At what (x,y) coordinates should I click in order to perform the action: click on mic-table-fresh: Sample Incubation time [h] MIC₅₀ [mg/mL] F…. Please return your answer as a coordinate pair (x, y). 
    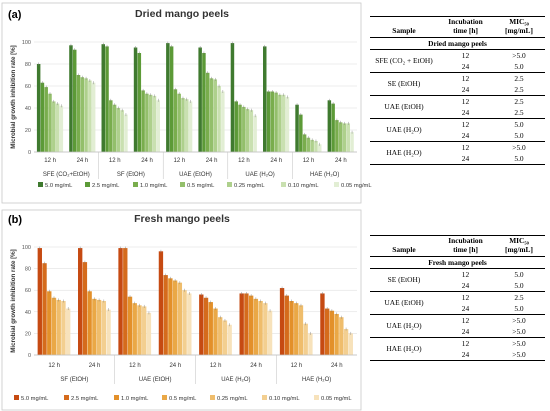
    Looking at the image, I should click on (457, 298).